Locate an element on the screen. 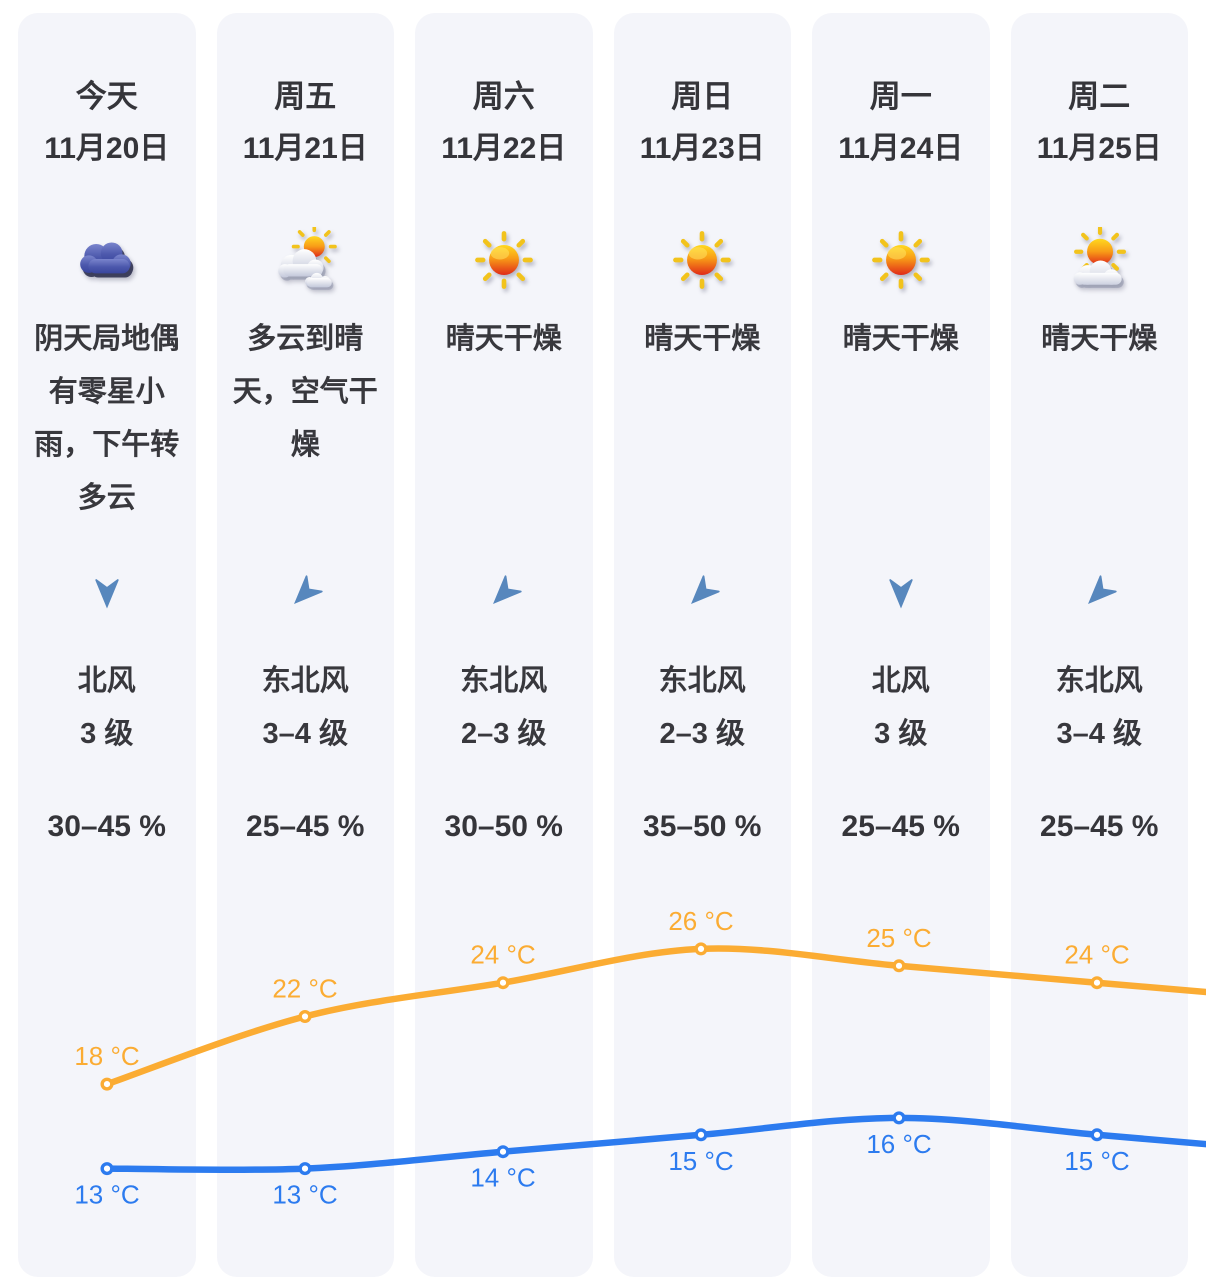  humidity-range: 30–45 % is located at coordinates (106, 826).